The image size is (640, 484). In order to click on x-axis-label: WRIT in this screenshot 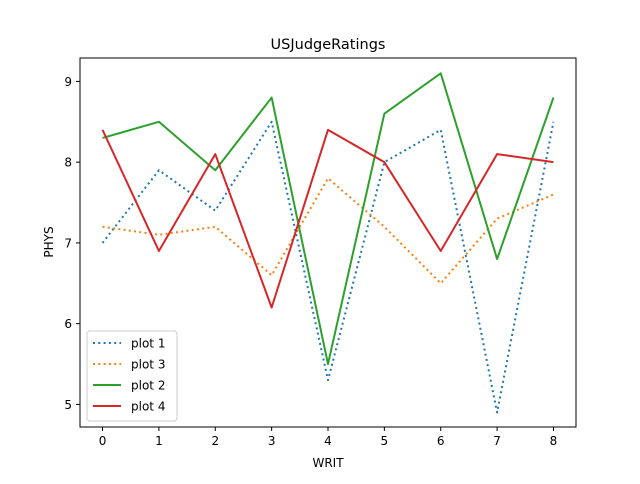, I will do `click(328, 463)`.